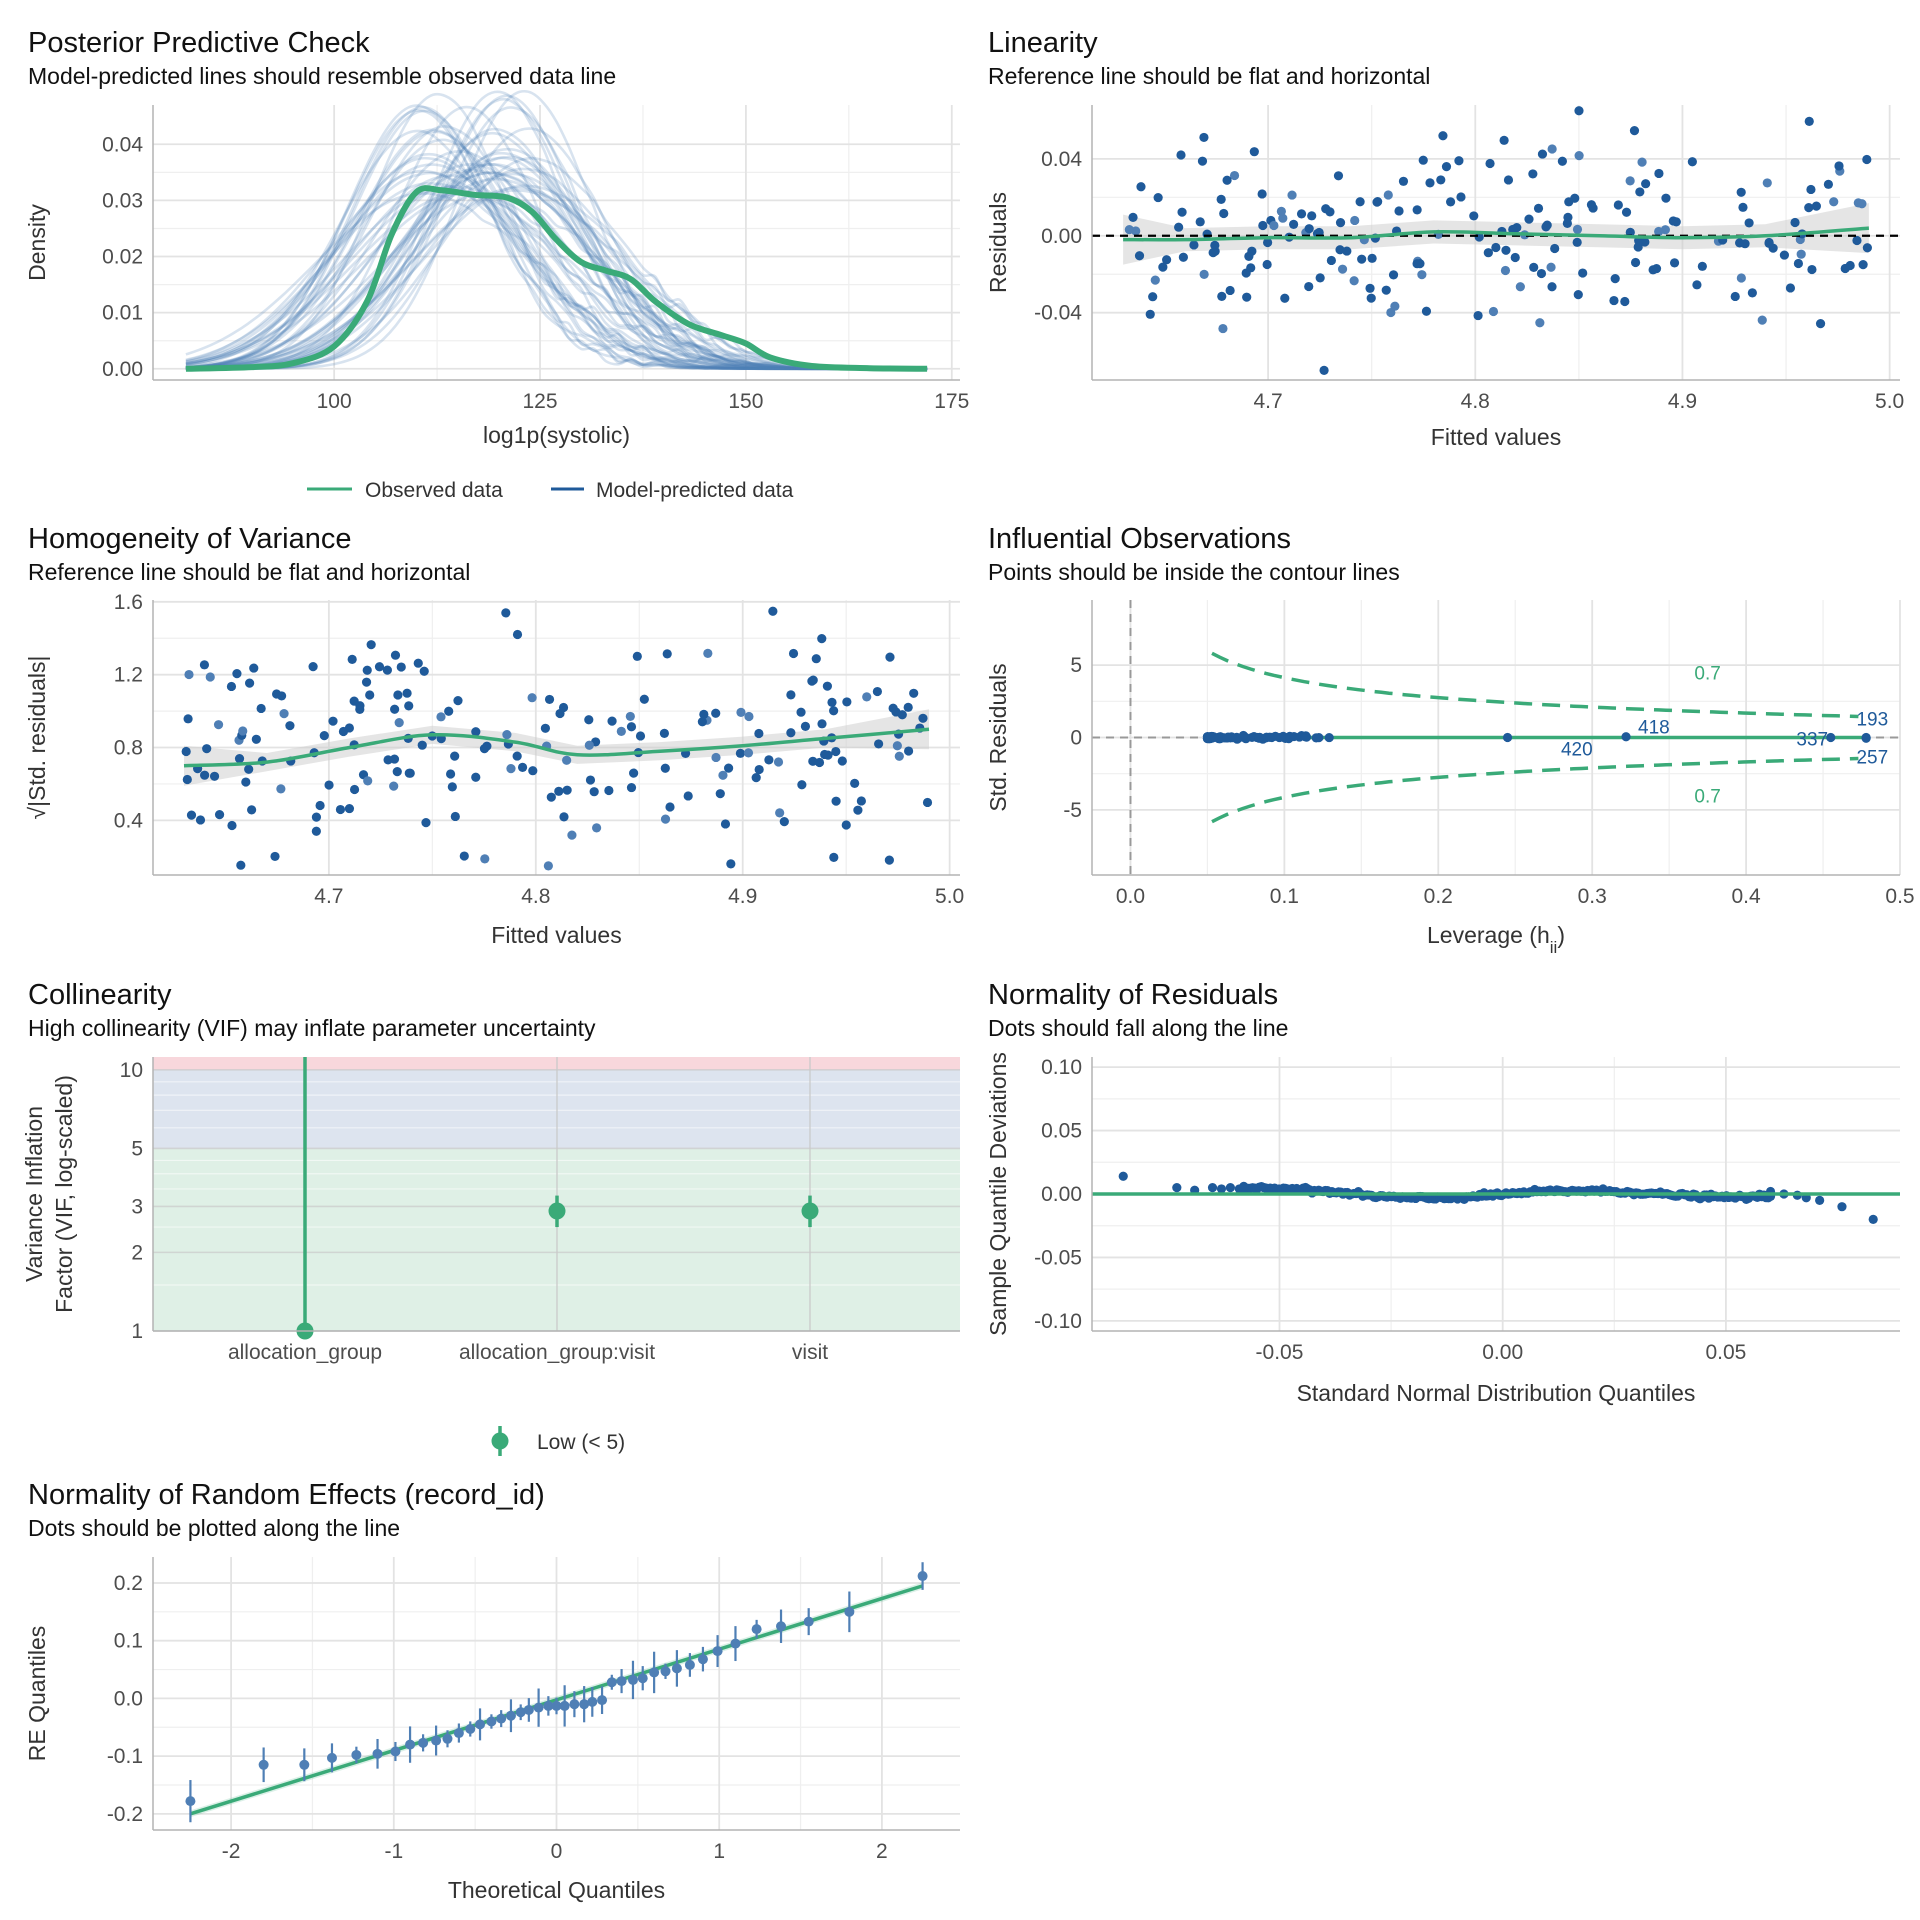  What do you see at coordinates (128, 1641) in the screenshot?
I see `qq_re-y-tick-label: 0.1` at bounding box center [128, 1641].